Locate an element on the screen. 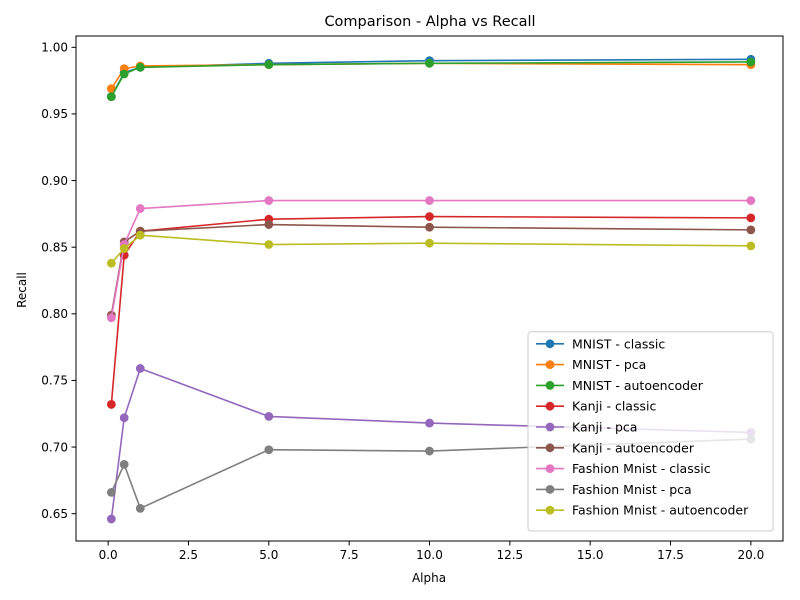 This screenshot has width=800, height=600. x-tick-label: 17.5 is located at coordinates (670, 555).